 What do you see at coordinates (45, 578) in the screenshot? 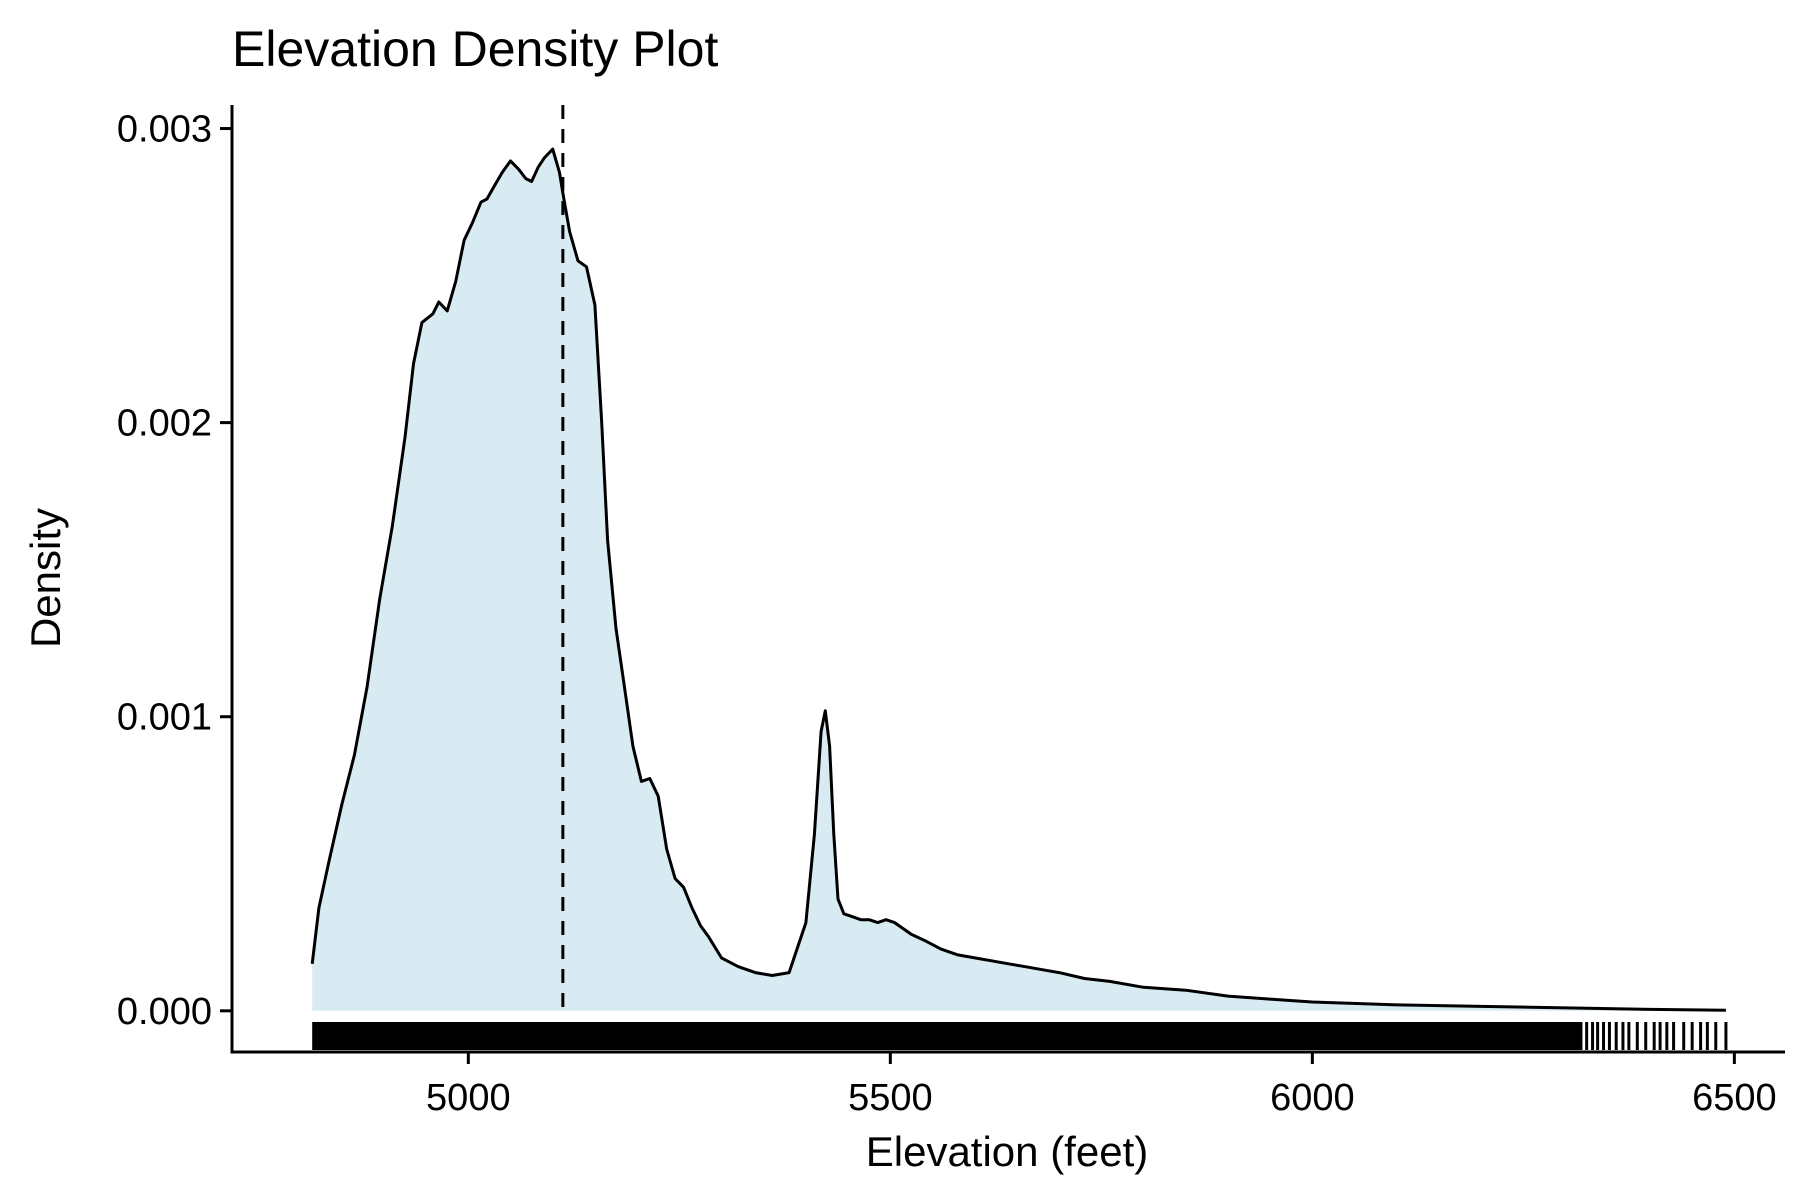
I see `y-axis-title: Density` at bounding box center [45, 578].